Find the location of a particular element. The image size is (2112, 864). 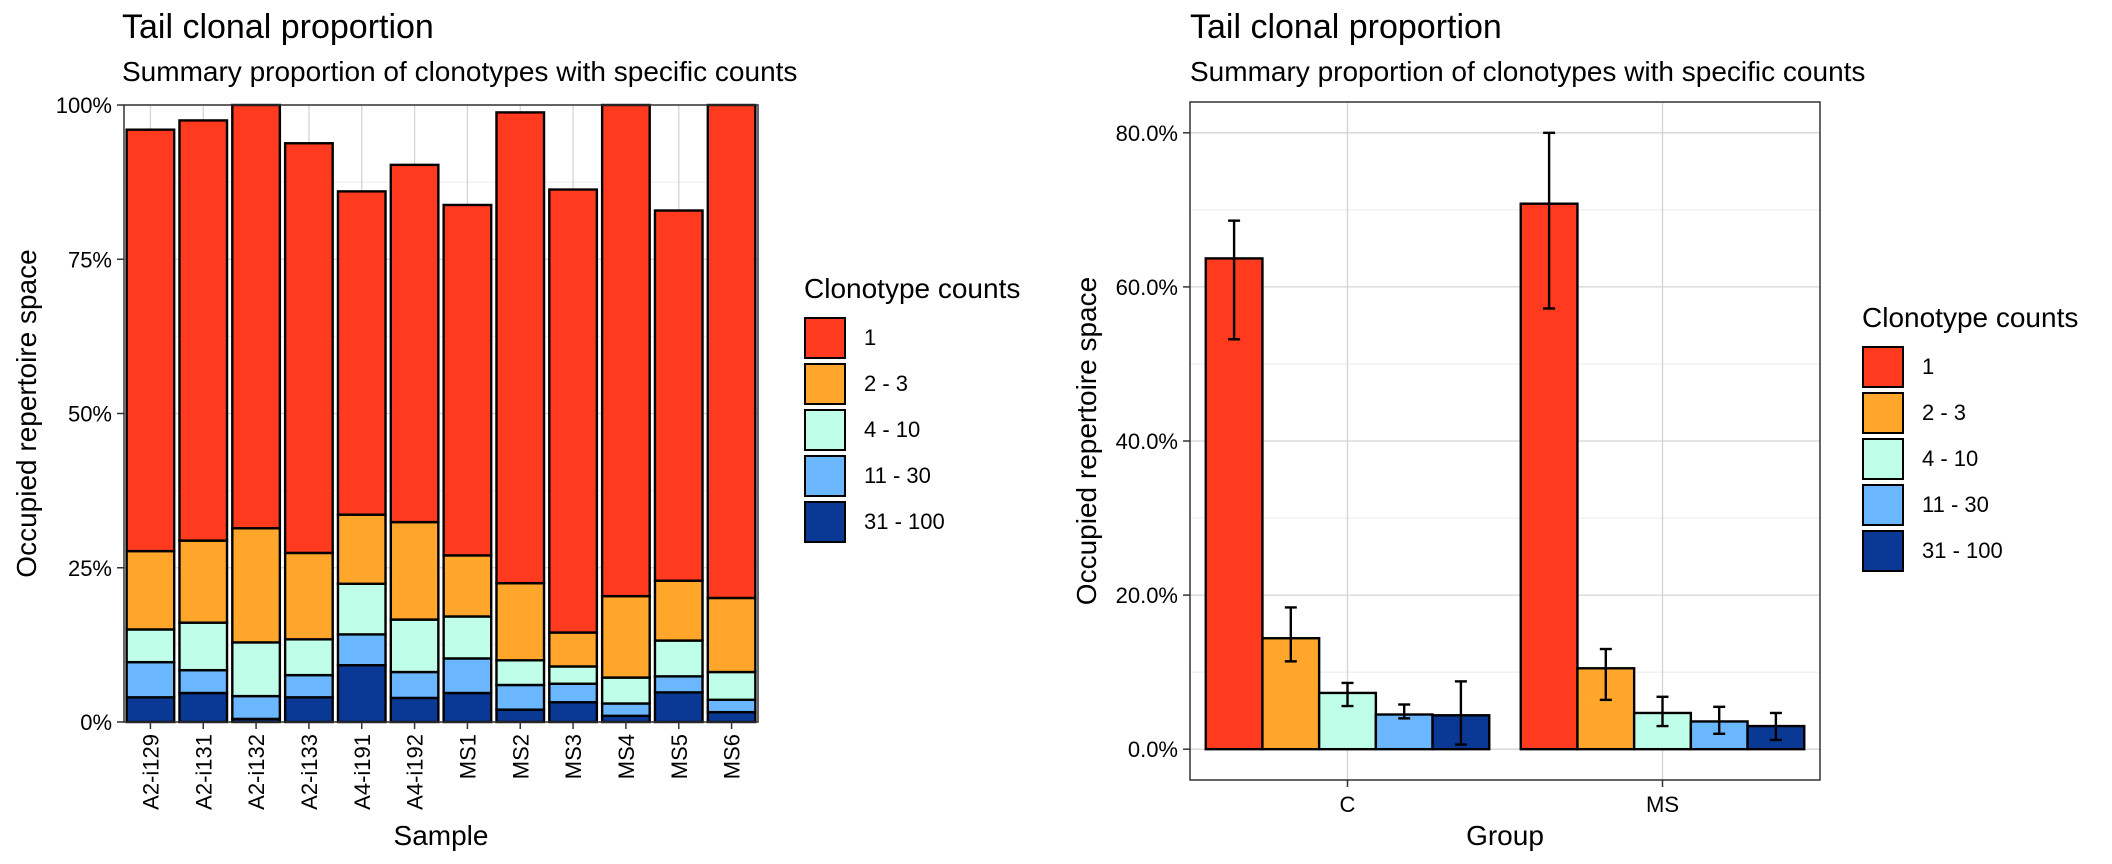

x-axis-label: Group is located at coordinates (1505, 835).